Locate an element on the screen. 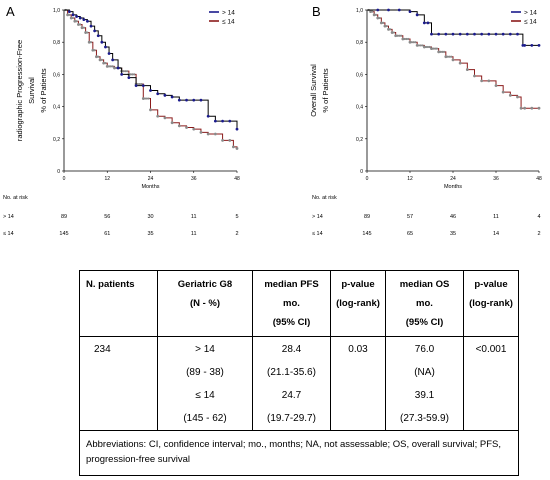 This screenshot has width=550, height=480. y-tick-label: 0 is located at coordinates (58, 172).